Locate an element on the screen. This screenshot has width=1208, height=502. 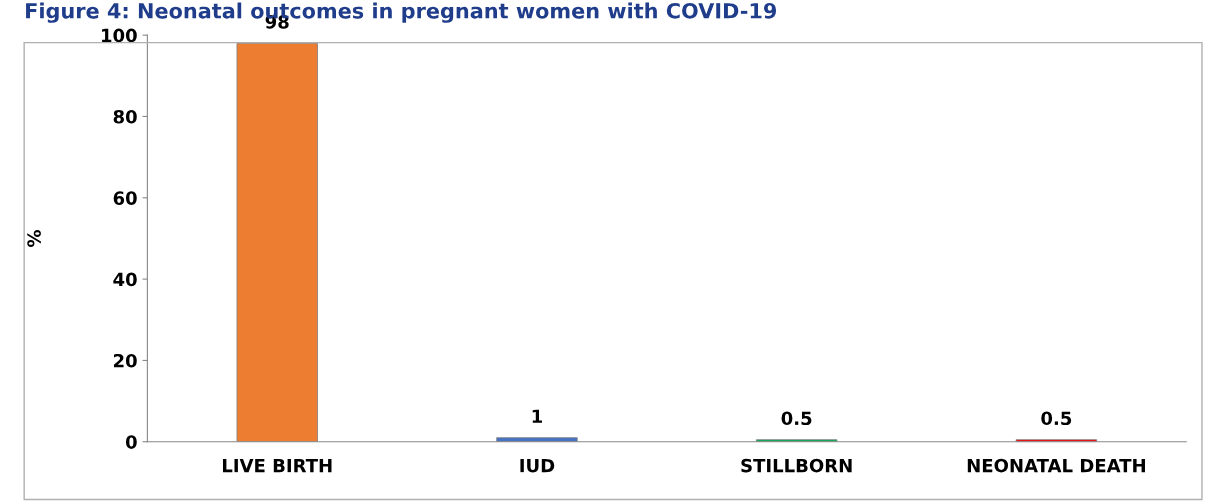
y-axis-title: % is located at coordinates (34, 238).